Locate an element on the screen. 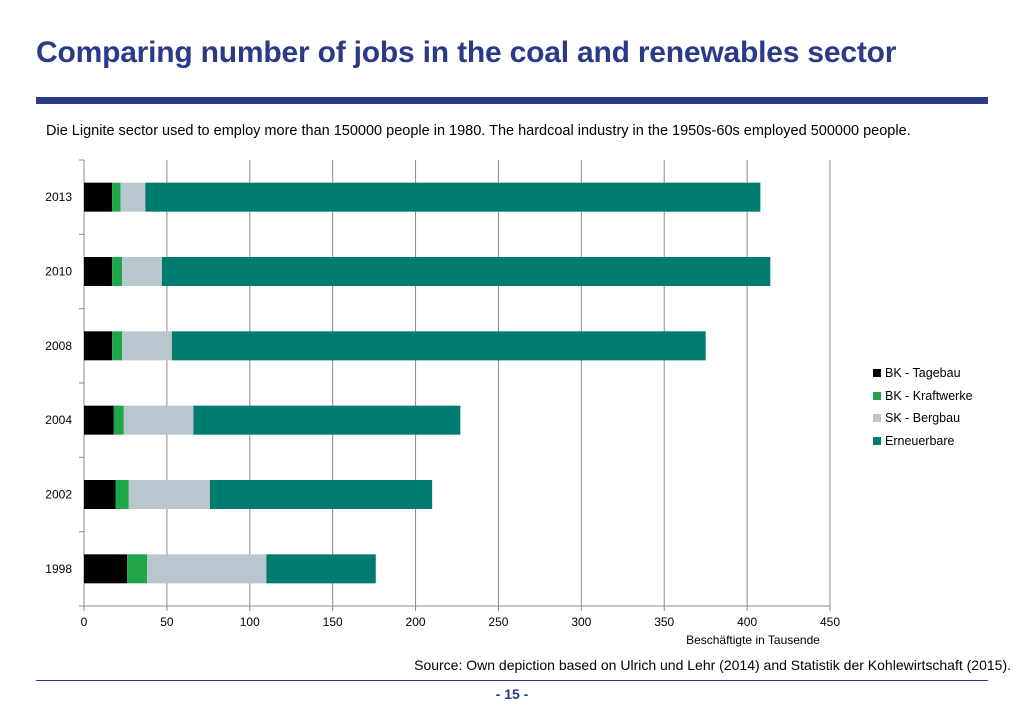 The image size is (1024, 709). x-tick-label: 350 is located at coordinates (664, 622).